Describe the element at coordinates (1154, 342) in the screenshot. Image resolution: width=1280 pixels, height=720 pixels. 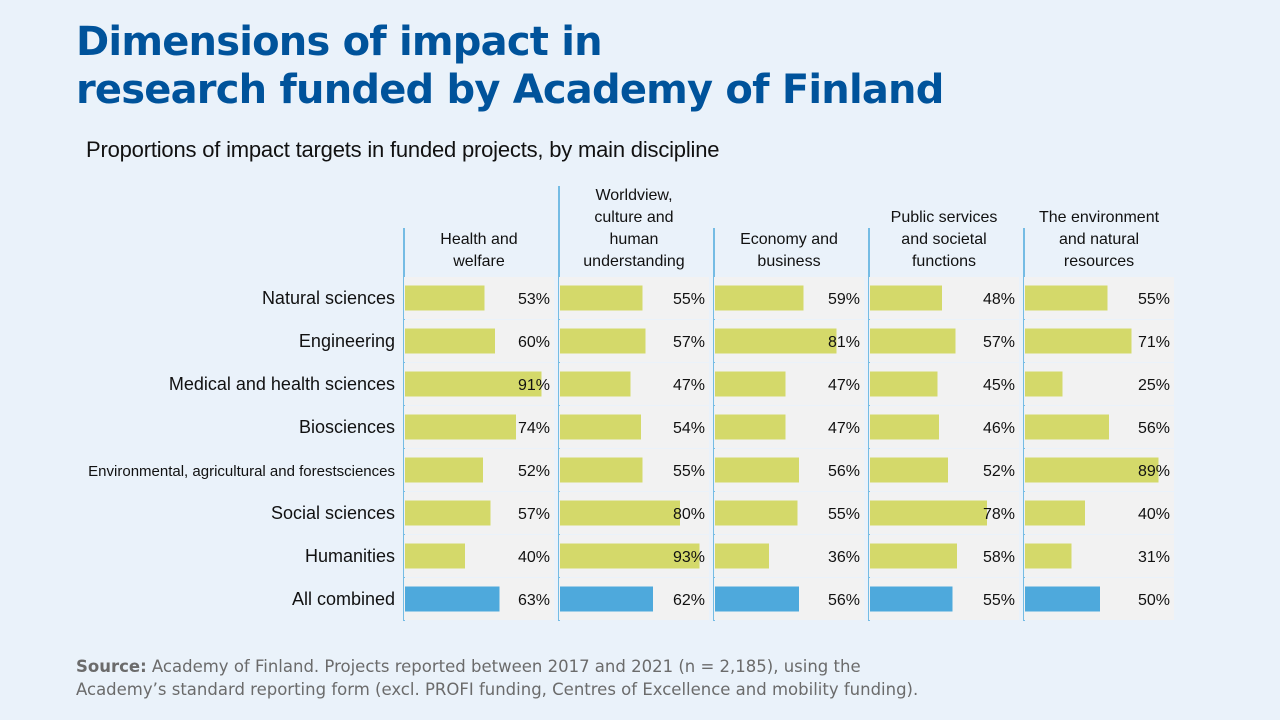
I see `data-label: 71%` at that location.